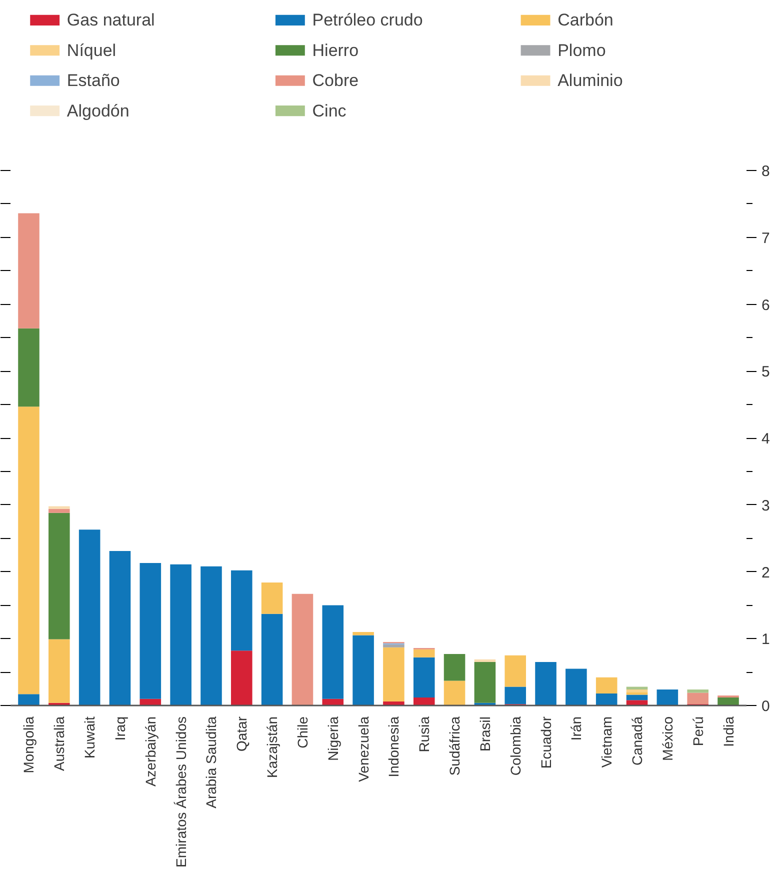 This screenshot has width=772, height=884. What do you see at coordinates (59, 743) in the screenshot?
I see `x-tick-label: Australia` at bounding box center [59, 743].